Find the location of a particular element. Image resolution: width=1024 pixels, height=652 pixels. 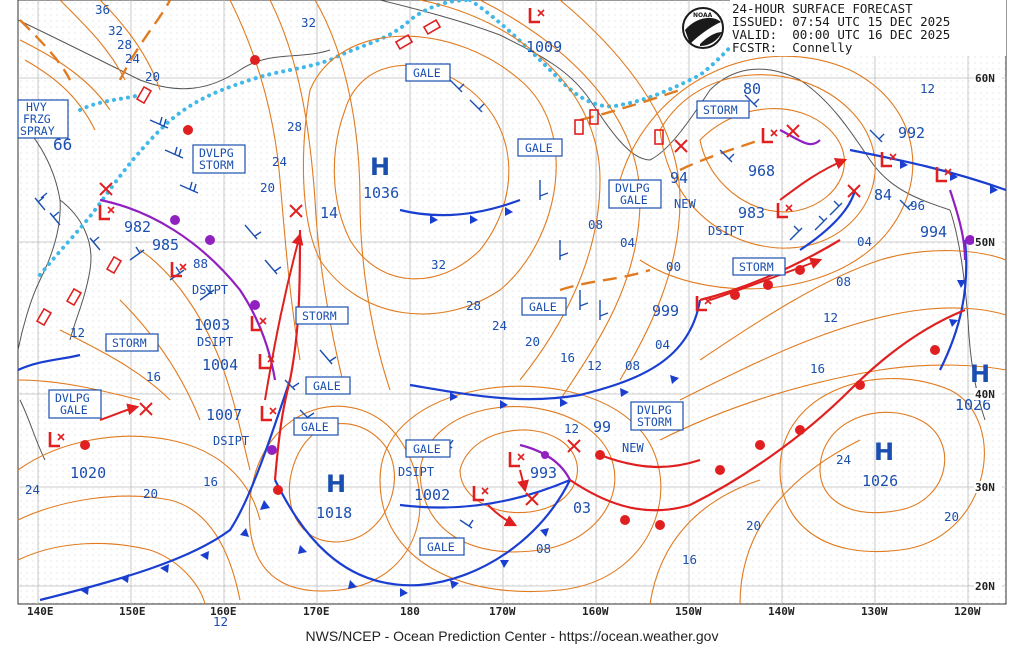

svg-text: 04 is located at coordinates (662, 344).